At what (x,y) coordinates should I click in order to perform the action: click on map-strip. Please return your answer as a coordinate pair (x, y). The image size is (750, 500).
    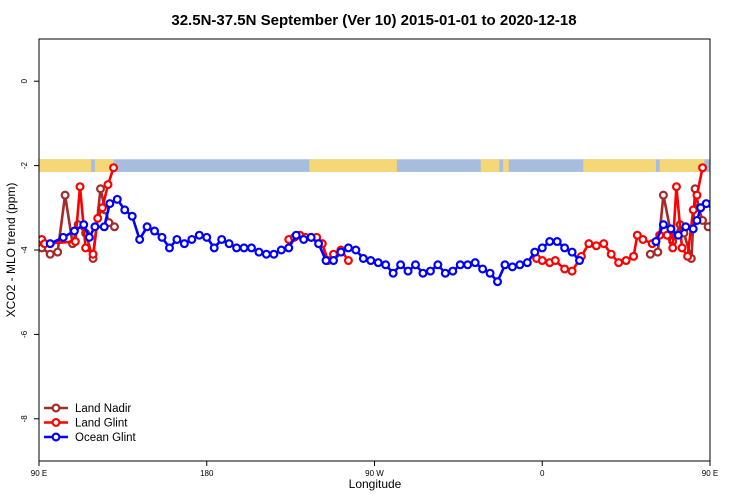
    Looking at the image, I should click on (374, 165).